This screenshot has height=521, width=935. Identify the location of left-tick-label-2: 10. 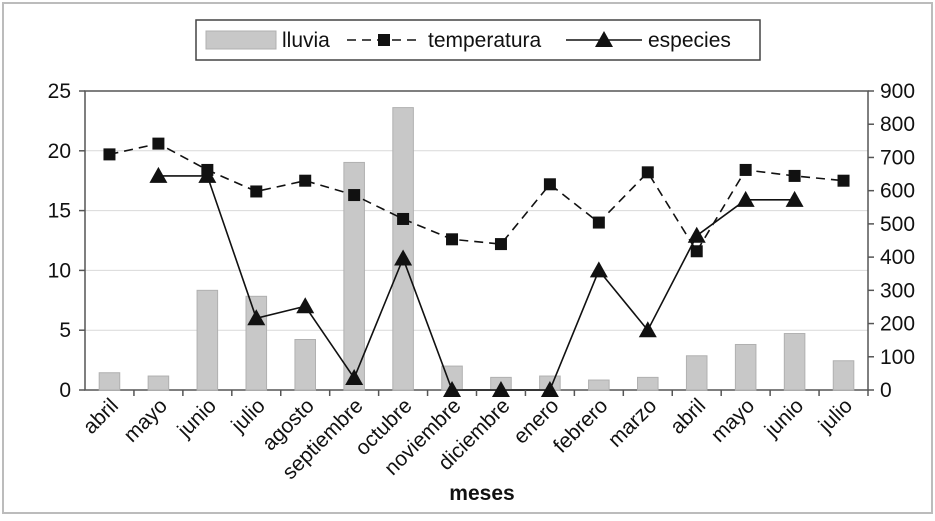
(59, 270).